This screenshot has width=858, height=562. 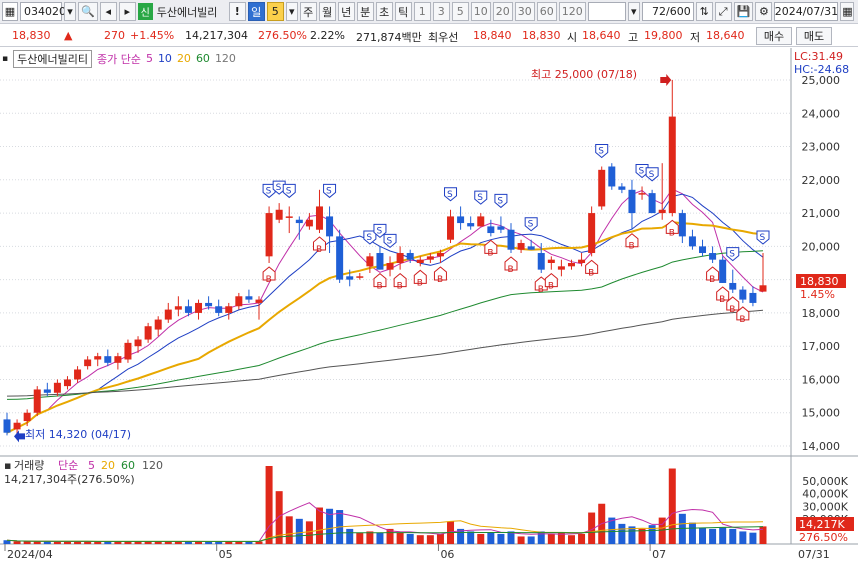 I want to click on period-tick-button: 틱, so click(x=403, y=11).